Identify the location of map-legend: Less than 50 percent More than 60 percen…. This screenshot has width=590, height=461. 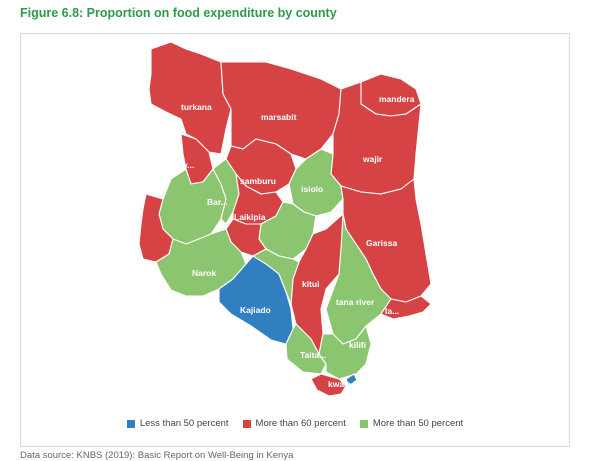
(295, 423).